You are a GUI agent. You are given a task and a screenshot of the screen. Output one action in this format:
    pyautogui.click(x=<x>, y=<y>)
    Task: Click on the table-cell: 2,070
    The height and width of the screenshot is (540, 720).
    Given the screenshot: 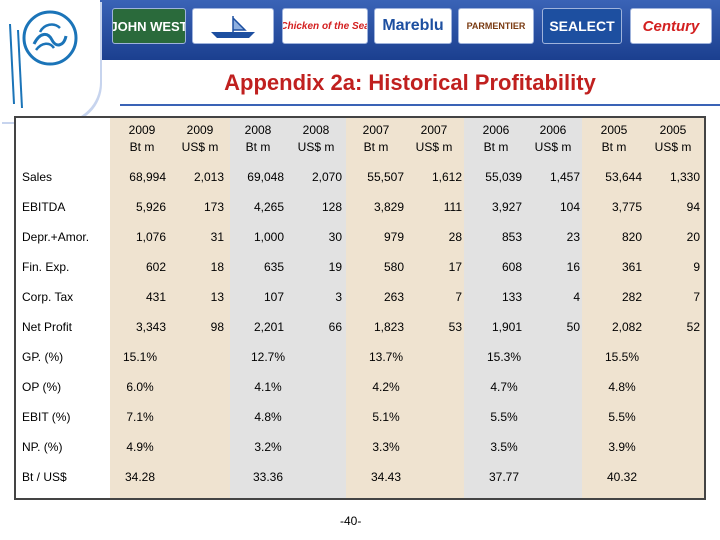 What is the action you would take?
    pyautogui.click(x=326, y=177)
    